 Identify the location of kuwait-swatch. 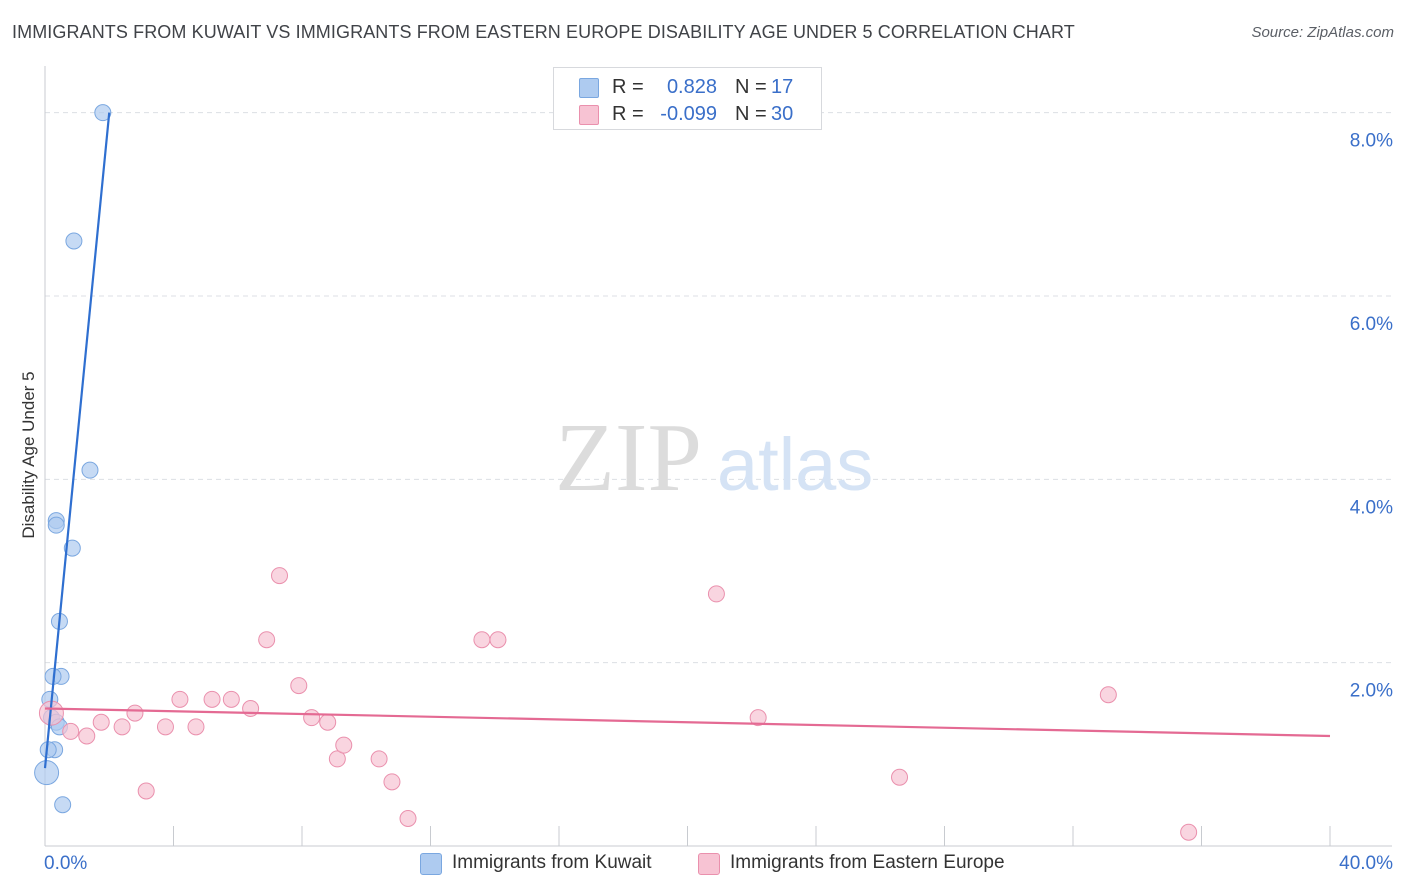
(589, 88).